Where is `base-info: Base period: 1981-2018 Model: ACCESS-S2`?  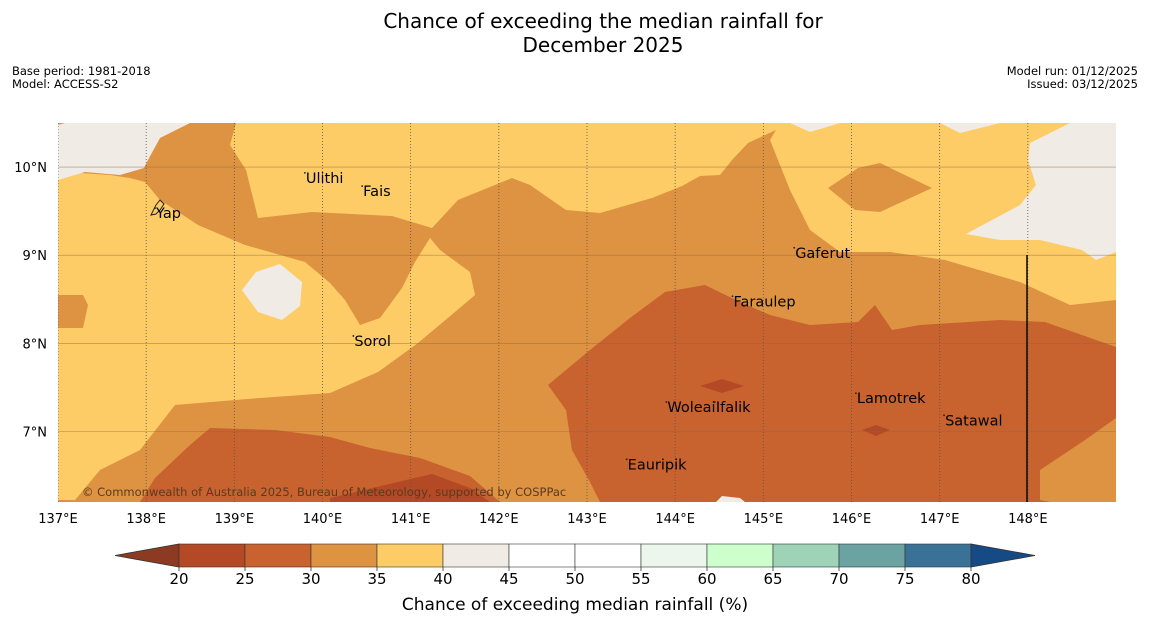 base-info: Base period: 1981-2018 Model: ACCESS-S2 is located at coordinates (81, 77).